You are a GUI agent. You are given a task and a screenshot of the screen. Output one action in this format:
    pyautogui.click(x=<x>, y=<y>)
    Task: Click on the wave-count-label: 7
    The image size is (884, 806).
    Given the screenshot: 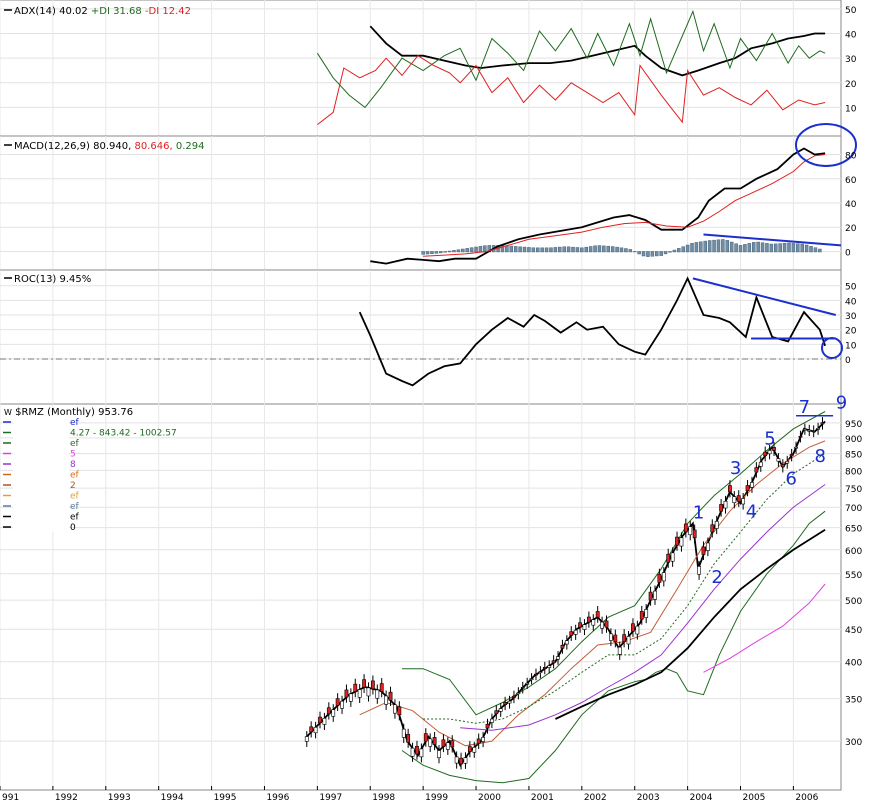 What is the action you would take?
    pyautogui.click(x=804, y=407)
    